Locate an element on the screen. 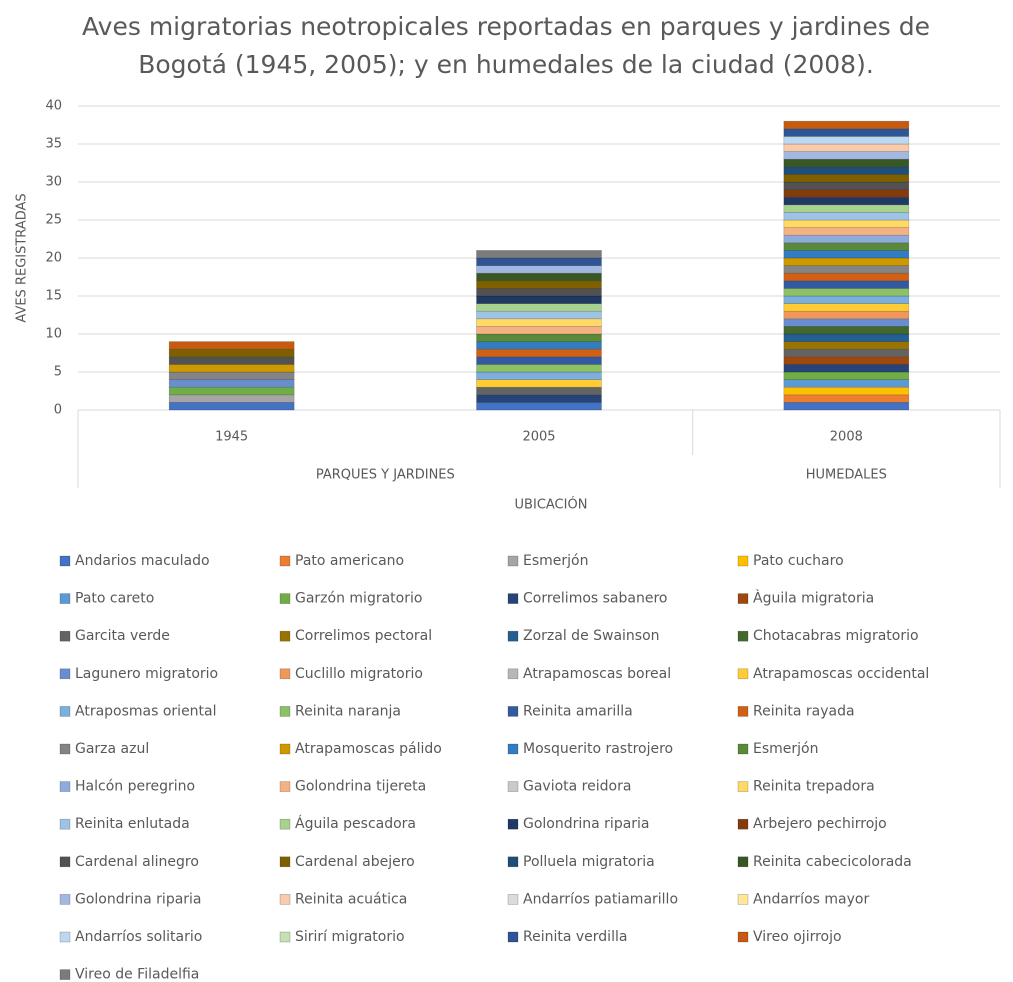  legend-label: Esmerjón is located at coordinates (785, 749).